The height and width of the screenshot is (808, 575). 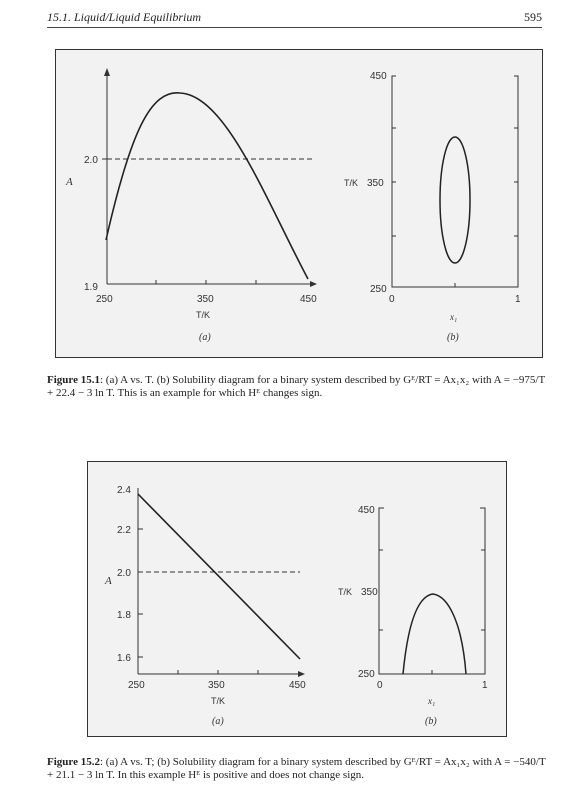 I want to click on y-tick-label: 1.8, so click(x=124, y=615).